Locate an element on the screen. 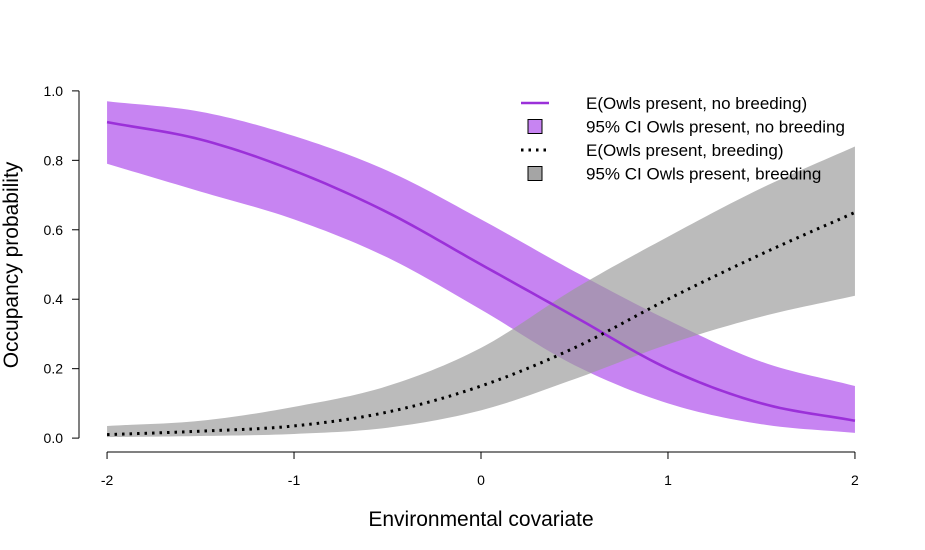 This screenshot has width=925, height=550. x-tick-label: 0 is located at coordinates (481, 480).